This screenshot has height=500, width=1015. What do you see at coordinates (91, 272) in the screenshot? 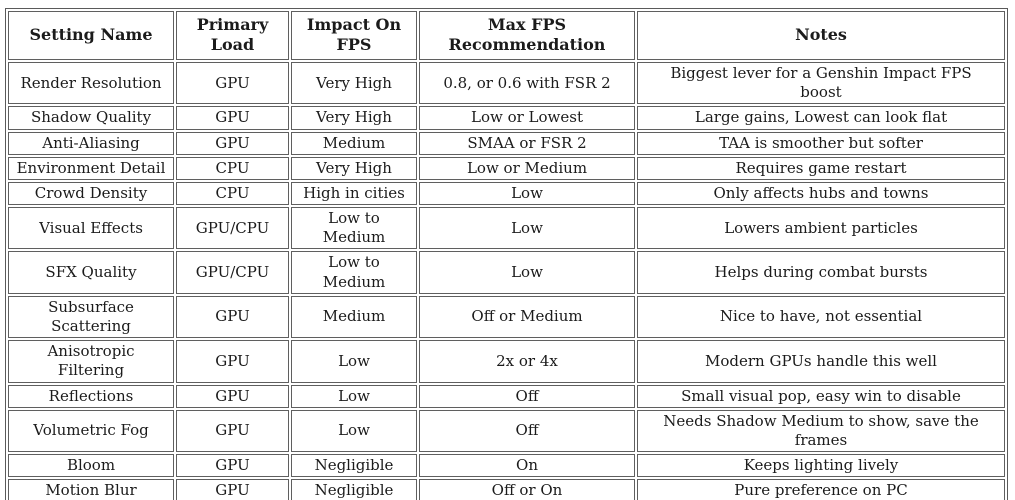
I see `table-cell: SFX Quality` at bounding box center [91, 272].